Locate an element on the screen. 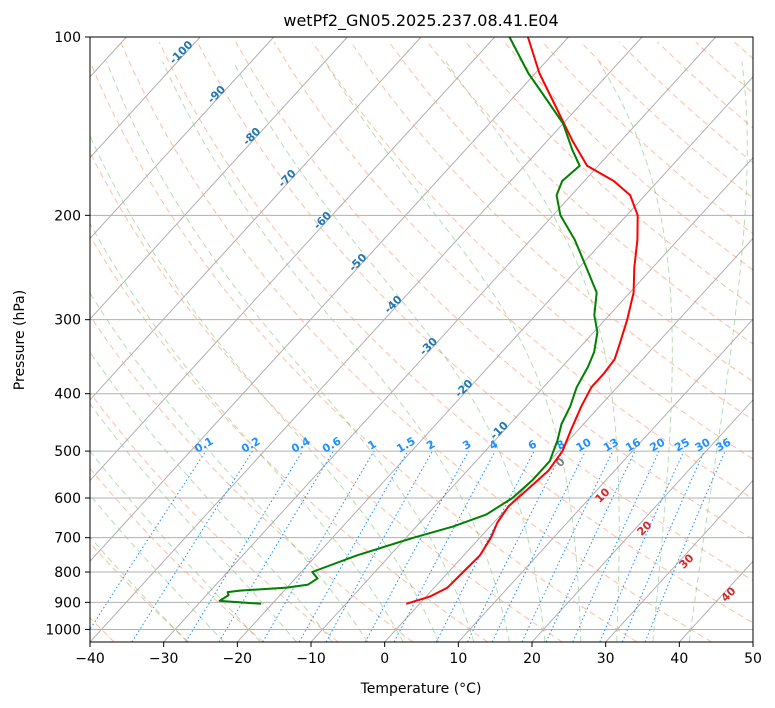 This screenshot has height=708, width=775. x-tick-label: 10 is located at coordinates (458, 659).